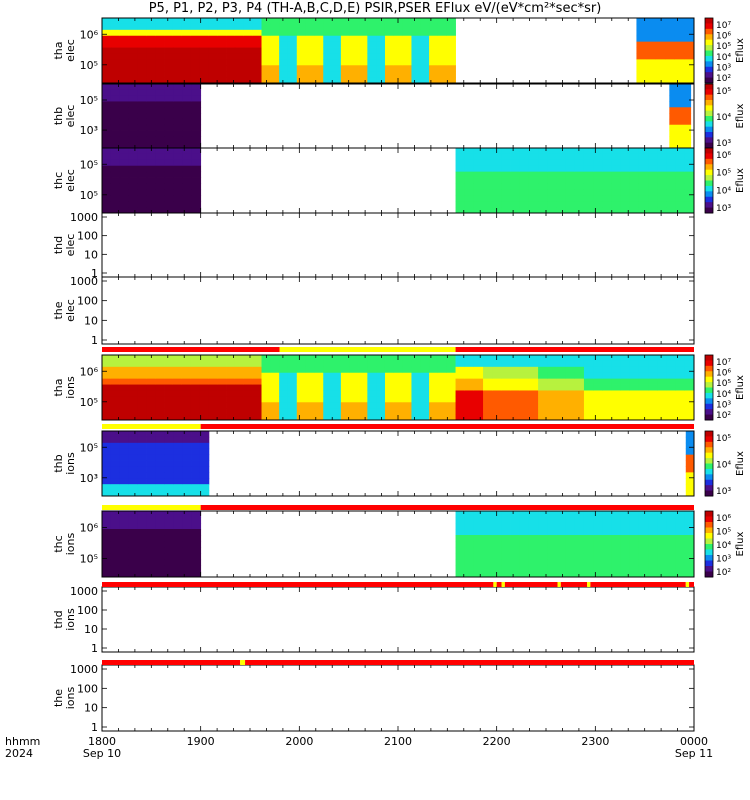 The width and height of the screenshot is (750, 800). I want to click on y-tick-label: 10⁵, so click(89, 164).